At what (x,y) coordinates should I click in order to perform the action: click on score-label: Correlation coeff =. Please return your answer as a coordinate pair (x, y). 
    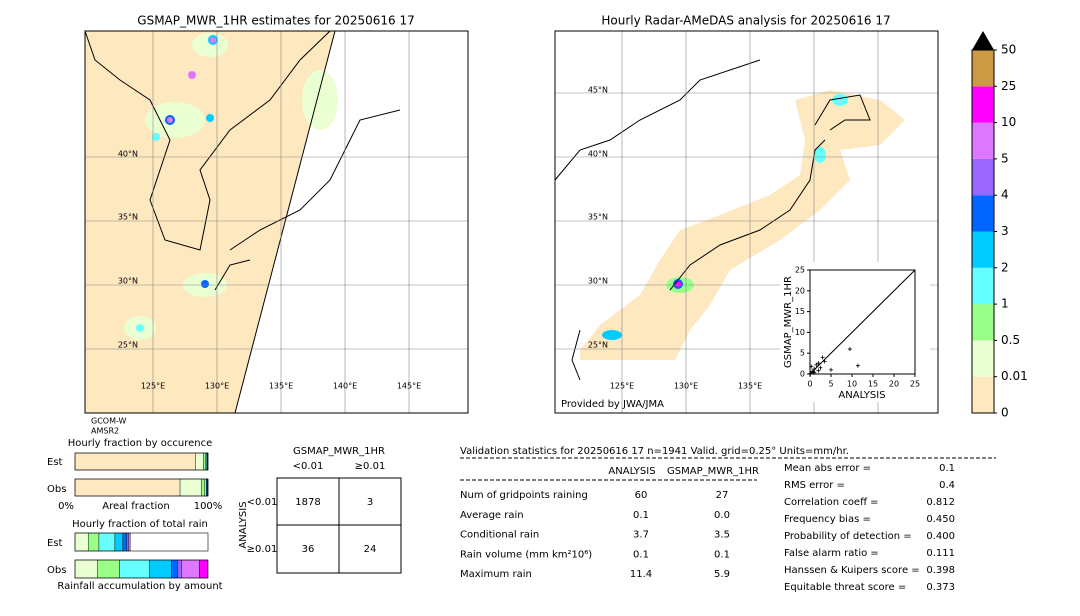
    Looking at the image, I should click on (831, 502).